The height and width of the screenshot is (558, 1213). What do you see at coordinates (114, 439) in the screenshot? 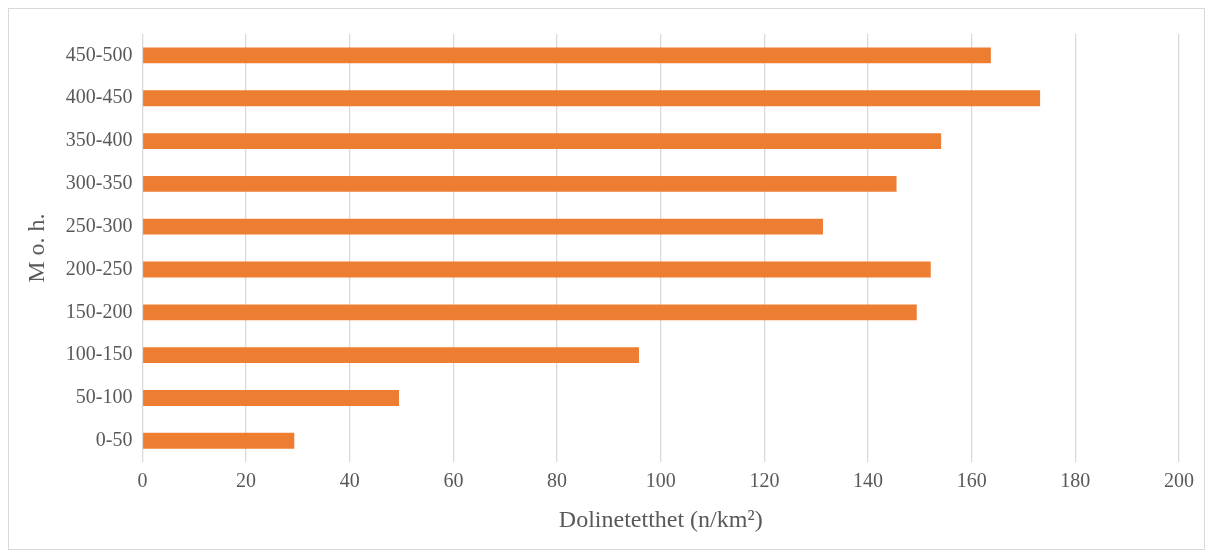
I see `y-tick-label: 0-50` at bounding box center [114, 439].